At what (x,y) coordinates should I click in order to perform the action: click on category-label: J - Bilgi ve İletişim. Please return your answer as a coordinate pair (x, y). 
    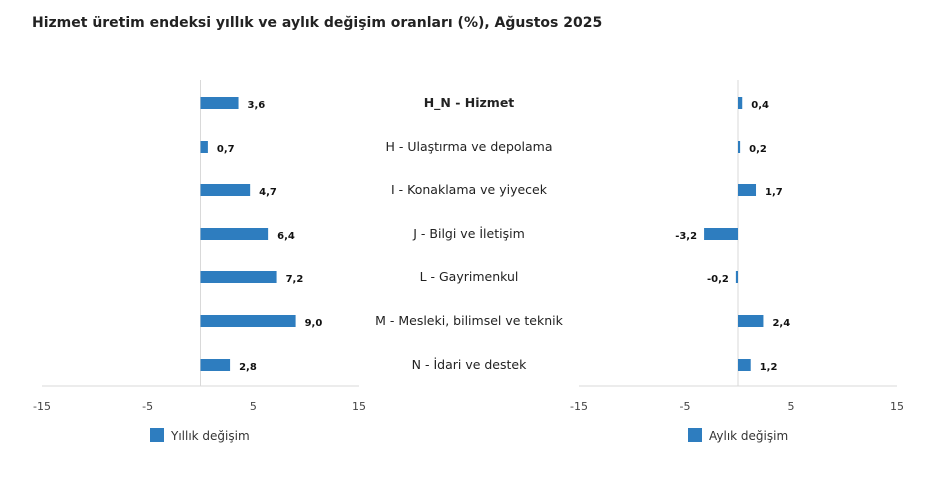
    Looking at the image, I should click on (468, 233).